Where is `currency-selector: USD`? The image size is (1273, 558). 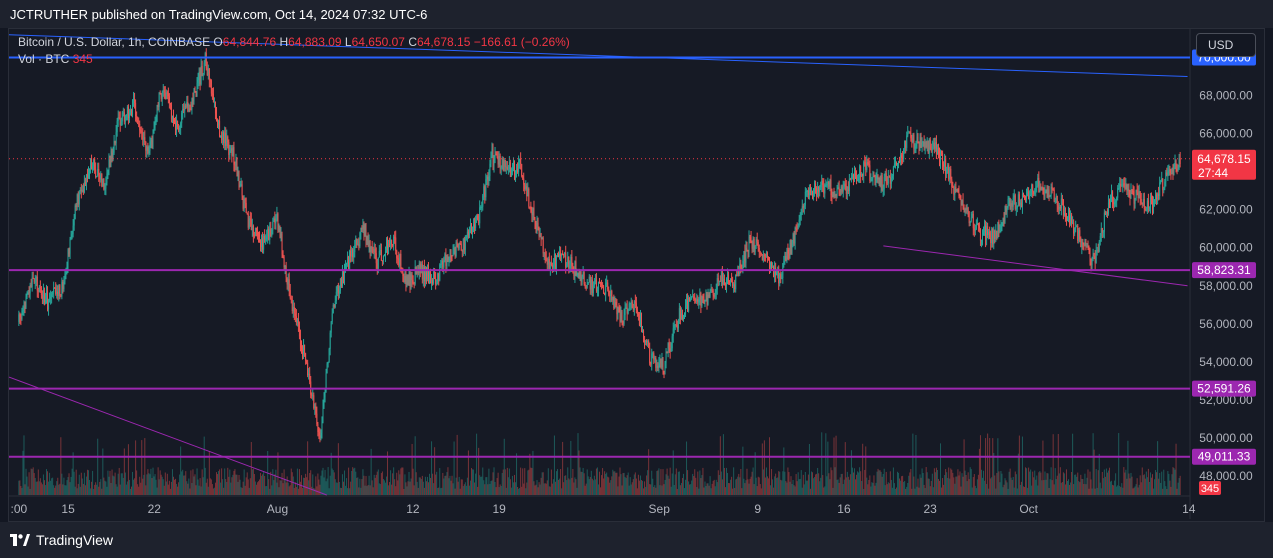
currency-selector: USD is located at coordinates (1226, 45).